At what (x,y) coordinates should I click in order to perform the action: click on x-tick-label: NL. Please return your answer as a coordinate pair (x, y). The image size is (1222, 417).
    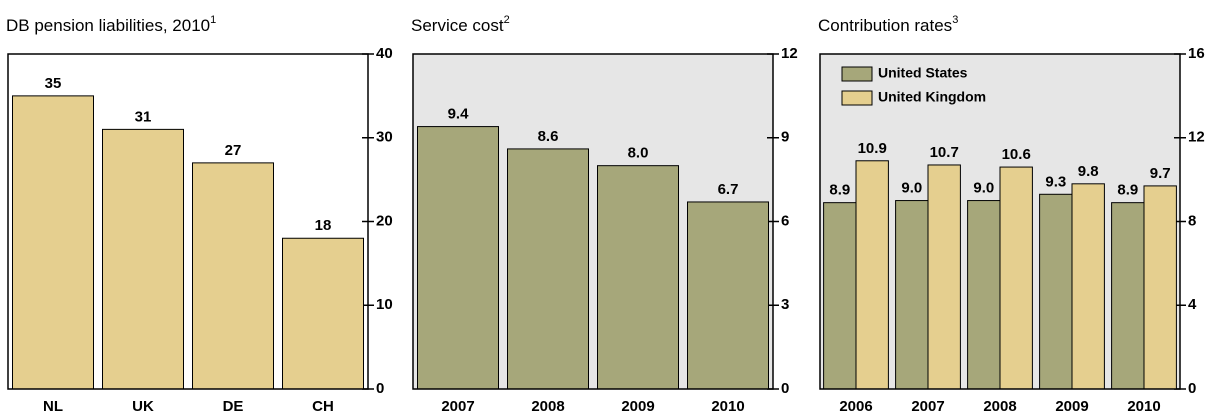
    Looking at the image, I should click on (53, 406).